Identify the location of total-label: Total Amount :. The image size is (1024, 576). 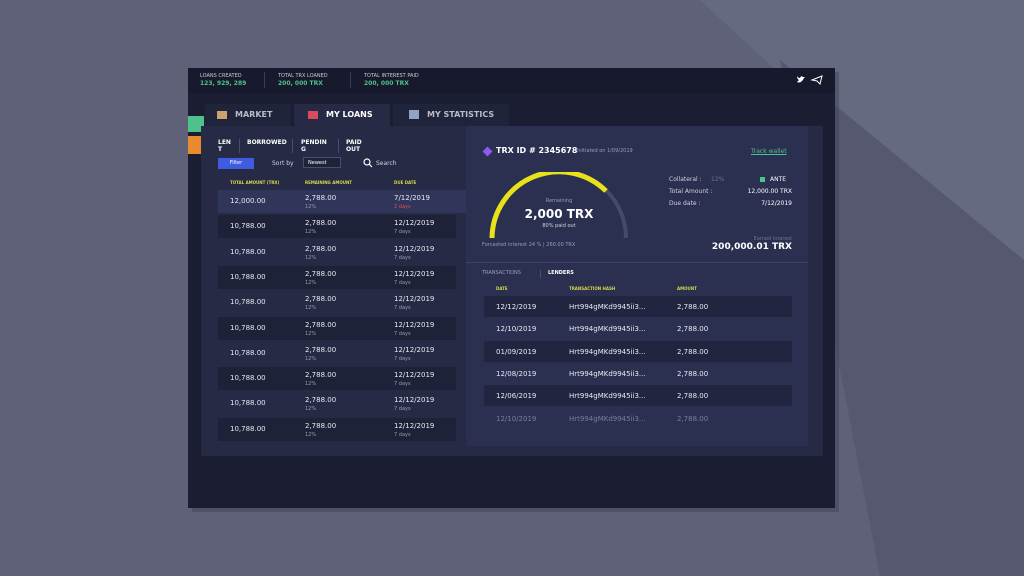
(691, 191).